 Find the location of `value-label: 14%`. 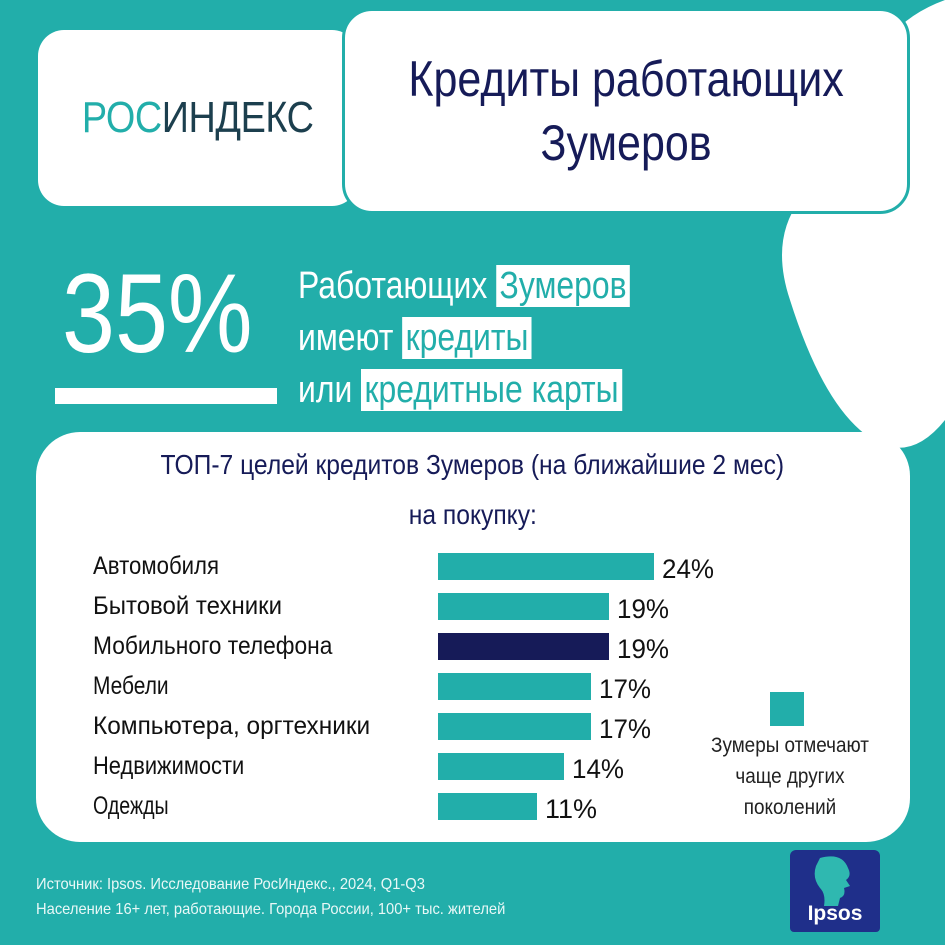

value-label: 14% is located at coordinates (598, 769).